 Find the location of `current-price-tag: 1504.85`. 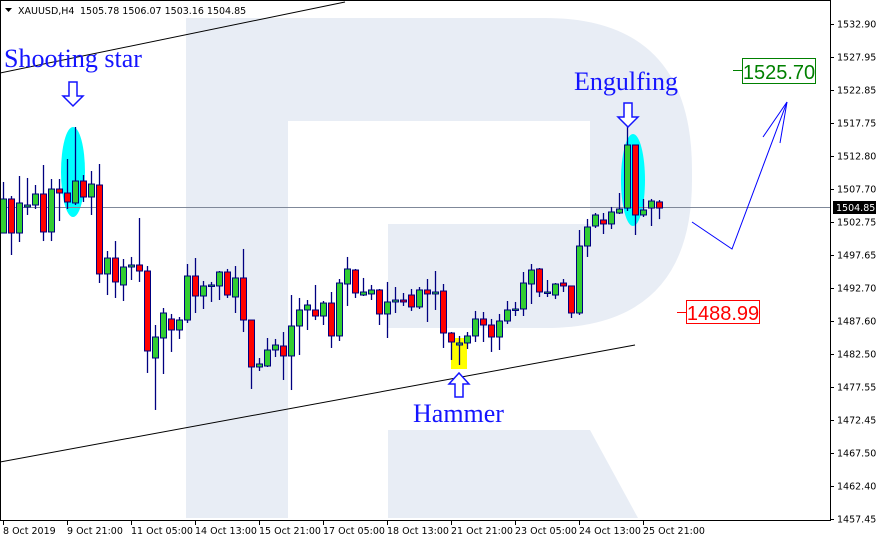

current-price-tag: 1504.85 is located at coordinates (854, 207).